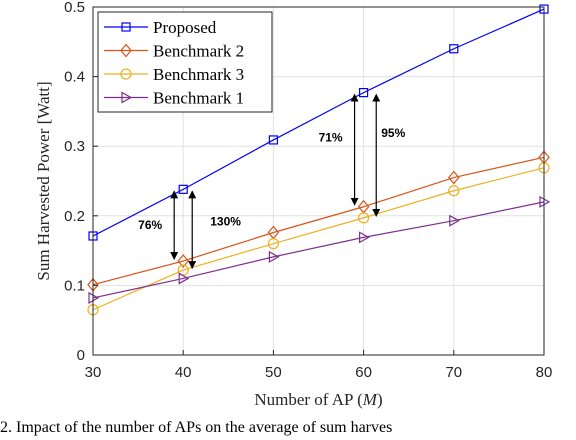 The height and width of the screenshot is (440, 576). What do you see at coordinates (93, 372) in the screenshot?
I see `x-tick-label: 30` at bounding box center [93, 372].